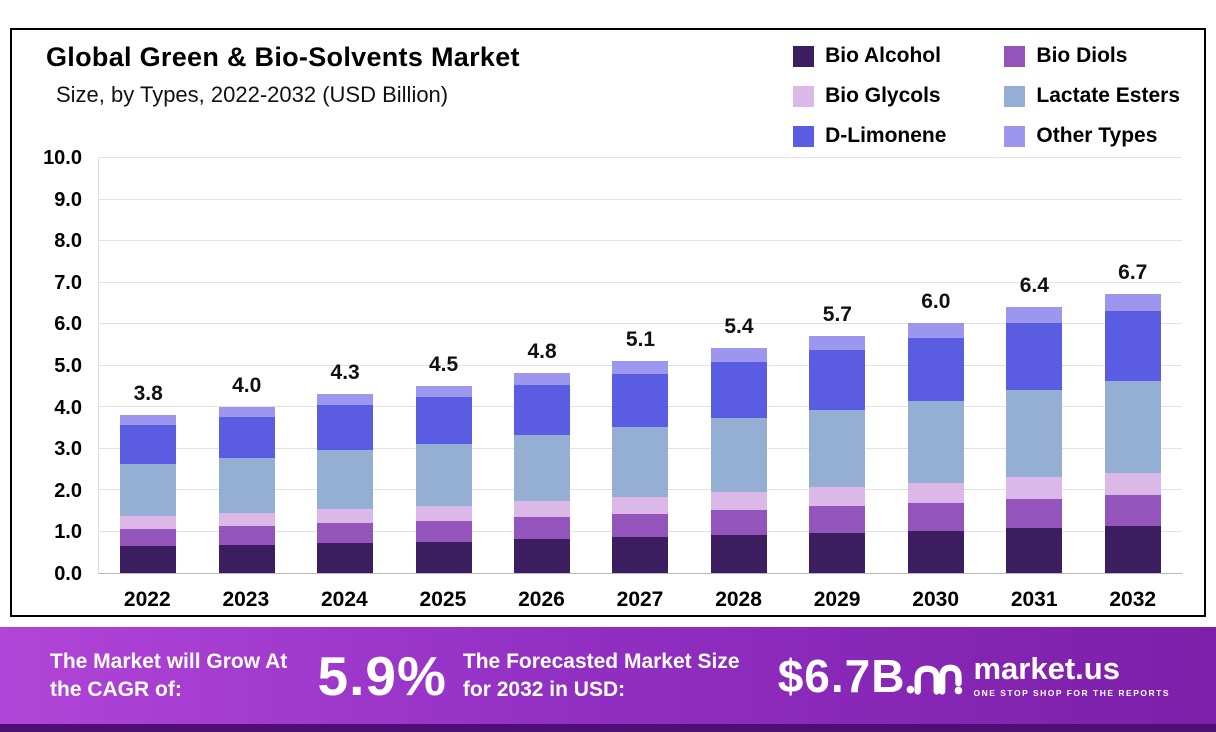 This screenshot has height=732, width=1216. What do you see at coordinates (935, 679) in the screenshot?
I see `marketus-logo-icon` at bounding box center [935, 679].